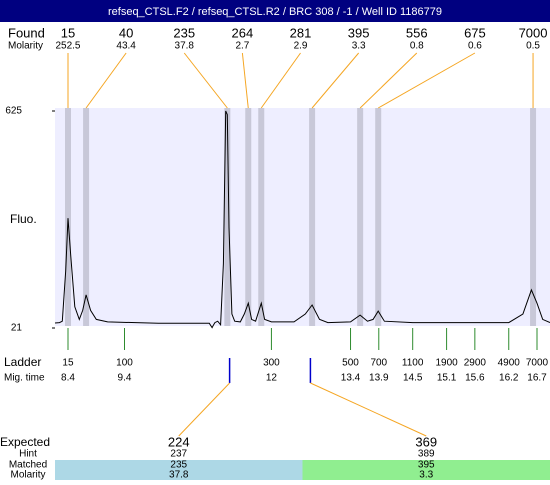  I want to click on found-size: 675, so click(475, 32).